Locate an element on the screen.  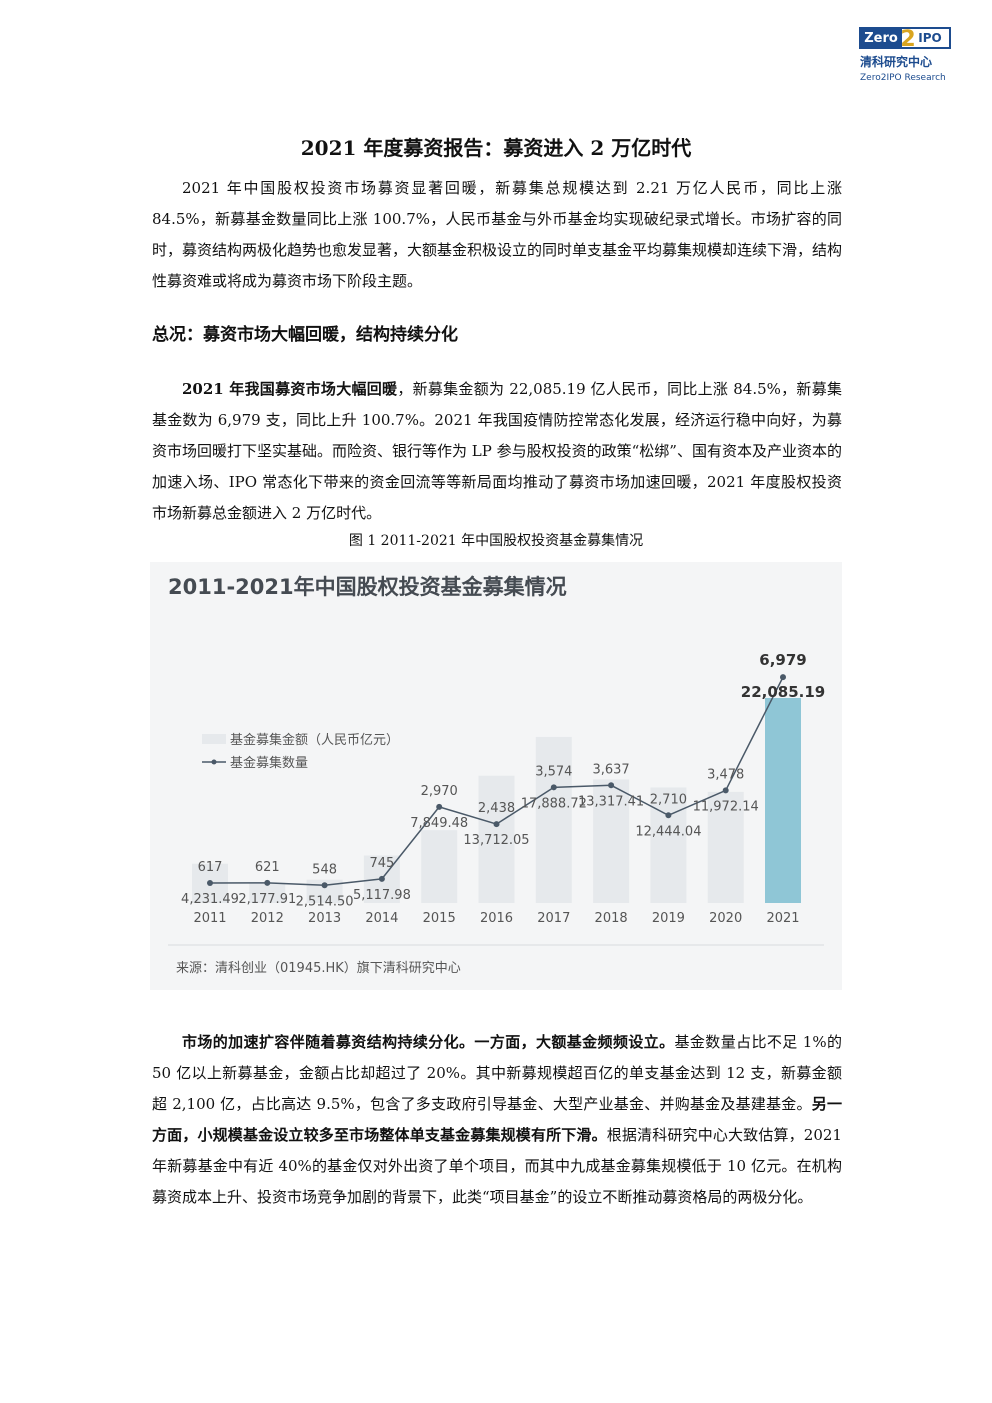
title: 2021 年度募资报告：募资进入 2 万亿时代 is located at coordinates (496, 148).